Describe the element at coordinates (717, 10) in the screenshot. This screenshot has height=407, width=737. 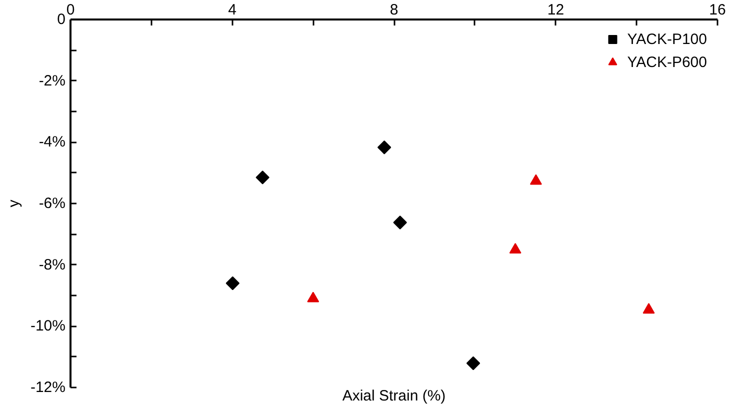
I see `x-tick-label: 16` at that location.